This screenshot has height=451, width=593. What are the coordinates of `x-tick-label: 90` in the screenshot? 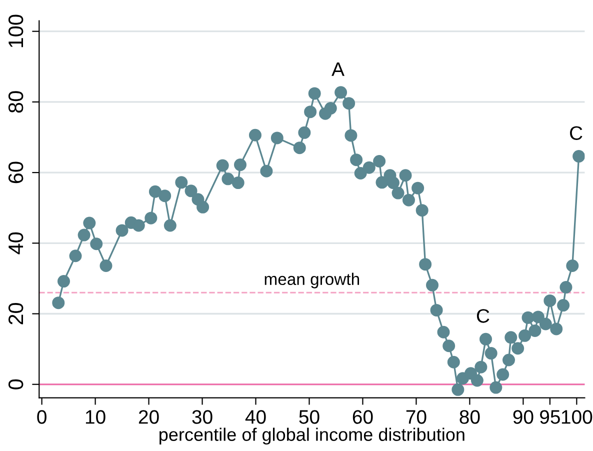 It's located at (523, 417).